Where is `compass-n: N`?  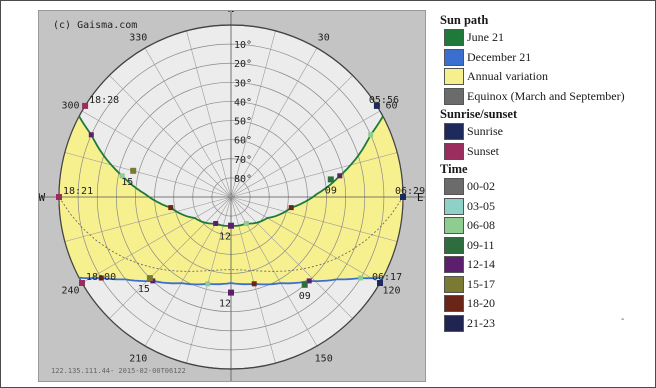 compass-n: N is located at coordinates (231, 13).